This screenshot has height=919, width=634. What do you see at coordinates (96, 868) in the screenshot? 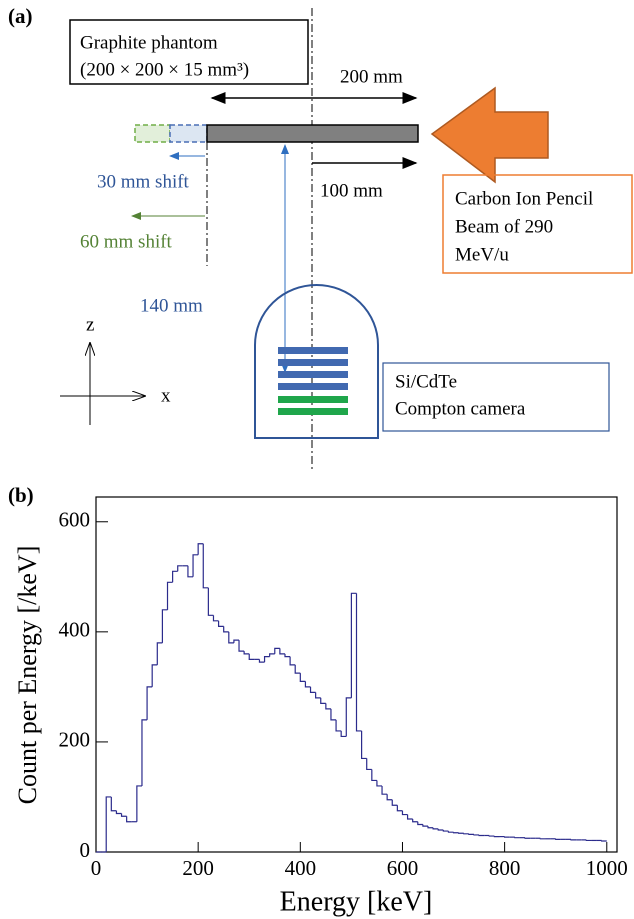
I see `x-tick-label: 0` at bounding box center [96, 868].